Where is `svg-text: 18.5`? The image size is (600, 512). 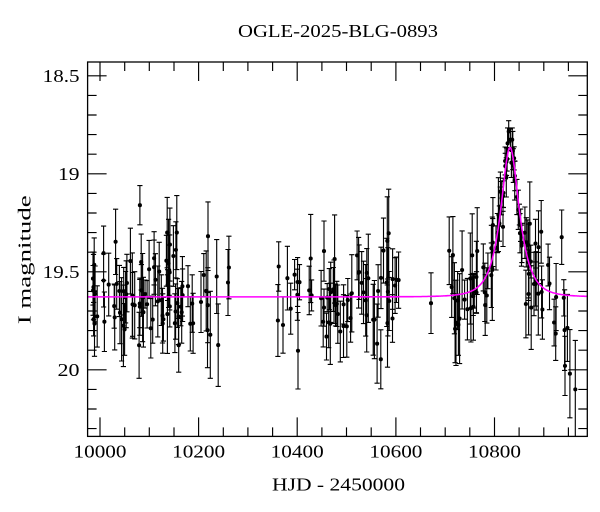 svg-text: 18.5 is located at coordinates (61, 76).